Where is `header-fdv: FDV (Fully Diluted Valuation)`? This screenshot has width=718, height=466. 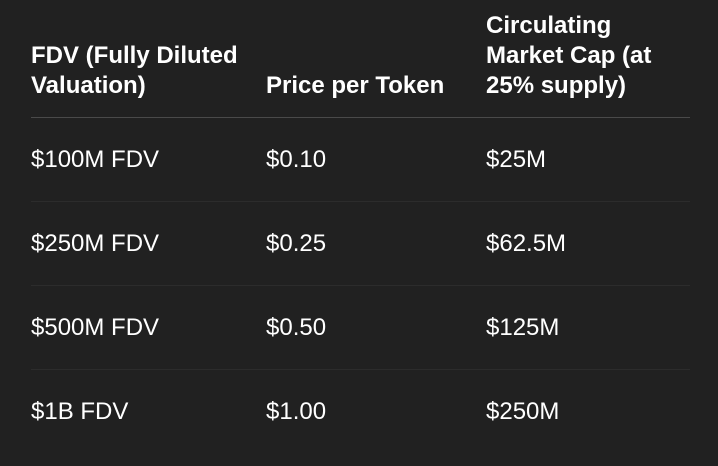
header-fdv: FDV (Fully Diluted Valuation) is located at coordinates (148, 59).